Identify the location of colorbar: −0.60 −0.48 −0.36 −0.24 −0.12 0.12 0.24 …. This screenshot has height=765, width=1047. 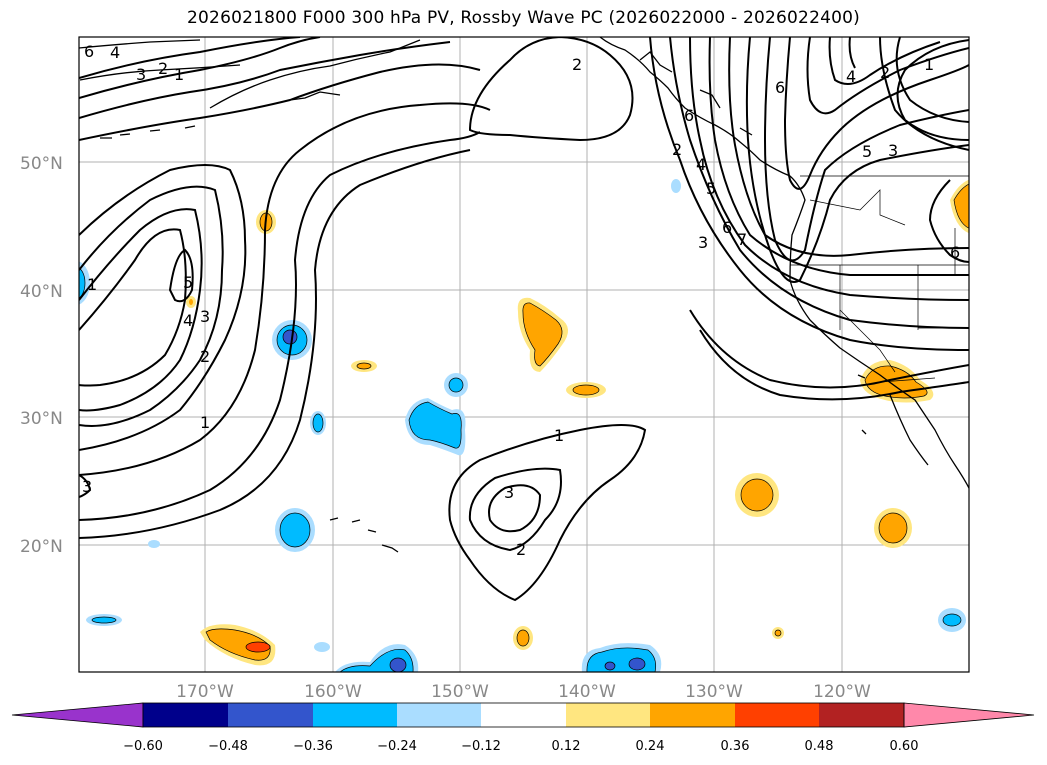
(523, 728).